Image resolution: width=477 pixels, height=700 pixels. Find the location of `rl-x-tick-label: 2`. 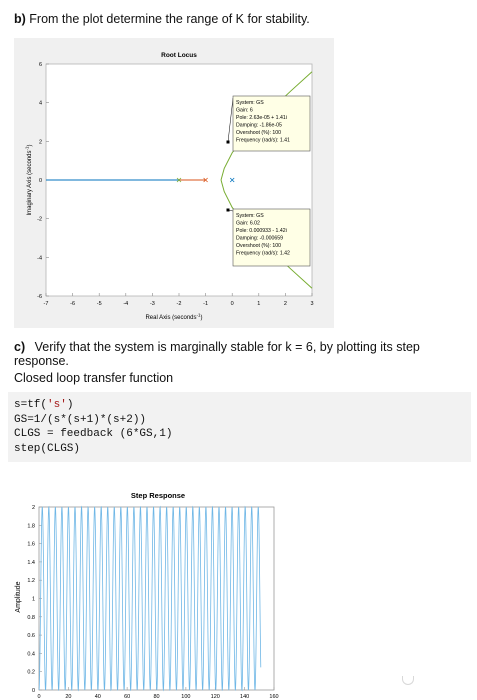

rl-x-tick-label: 2 is located at coordinates (285, 304).